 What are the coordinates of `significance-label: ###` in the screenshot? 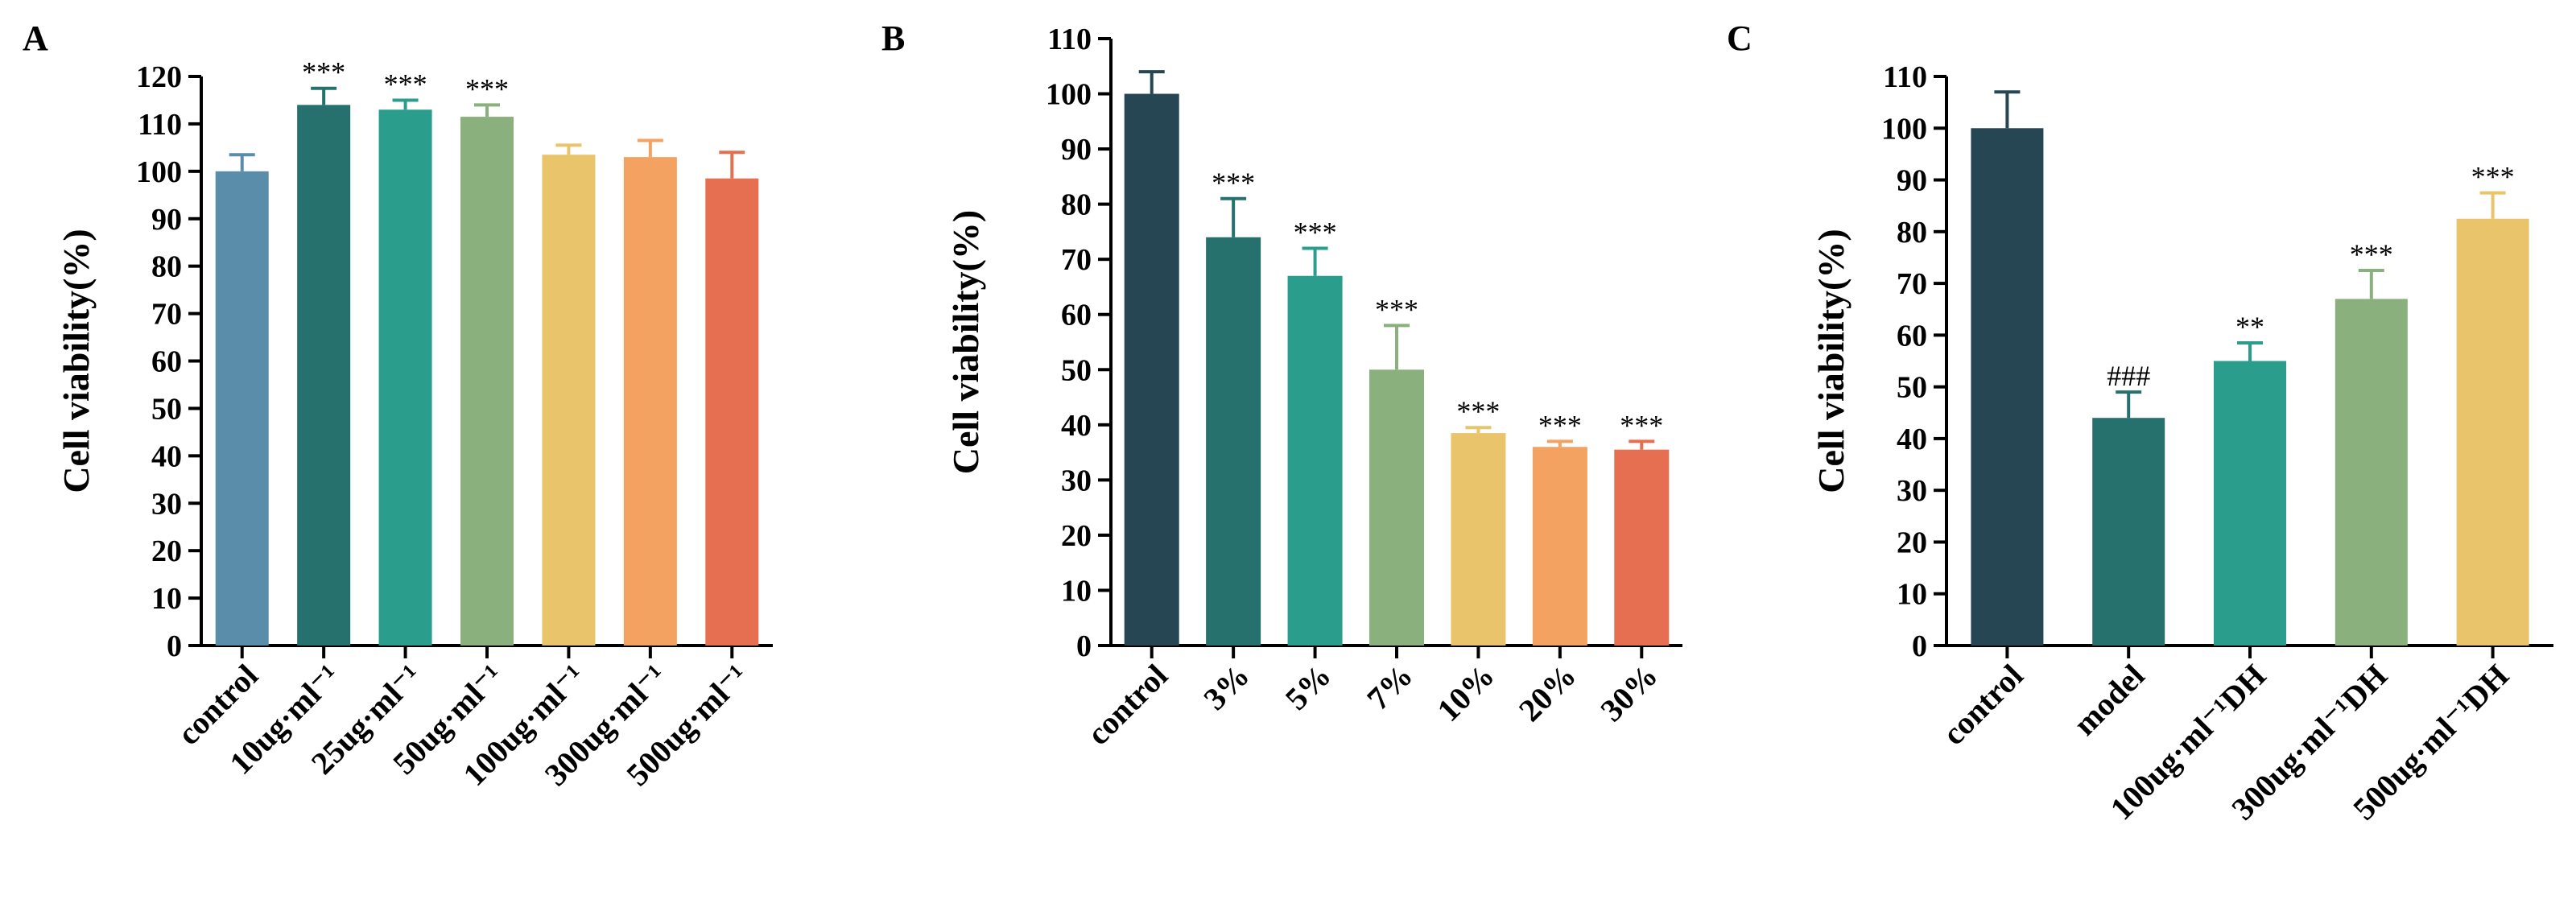 It's located at (2128, 376).